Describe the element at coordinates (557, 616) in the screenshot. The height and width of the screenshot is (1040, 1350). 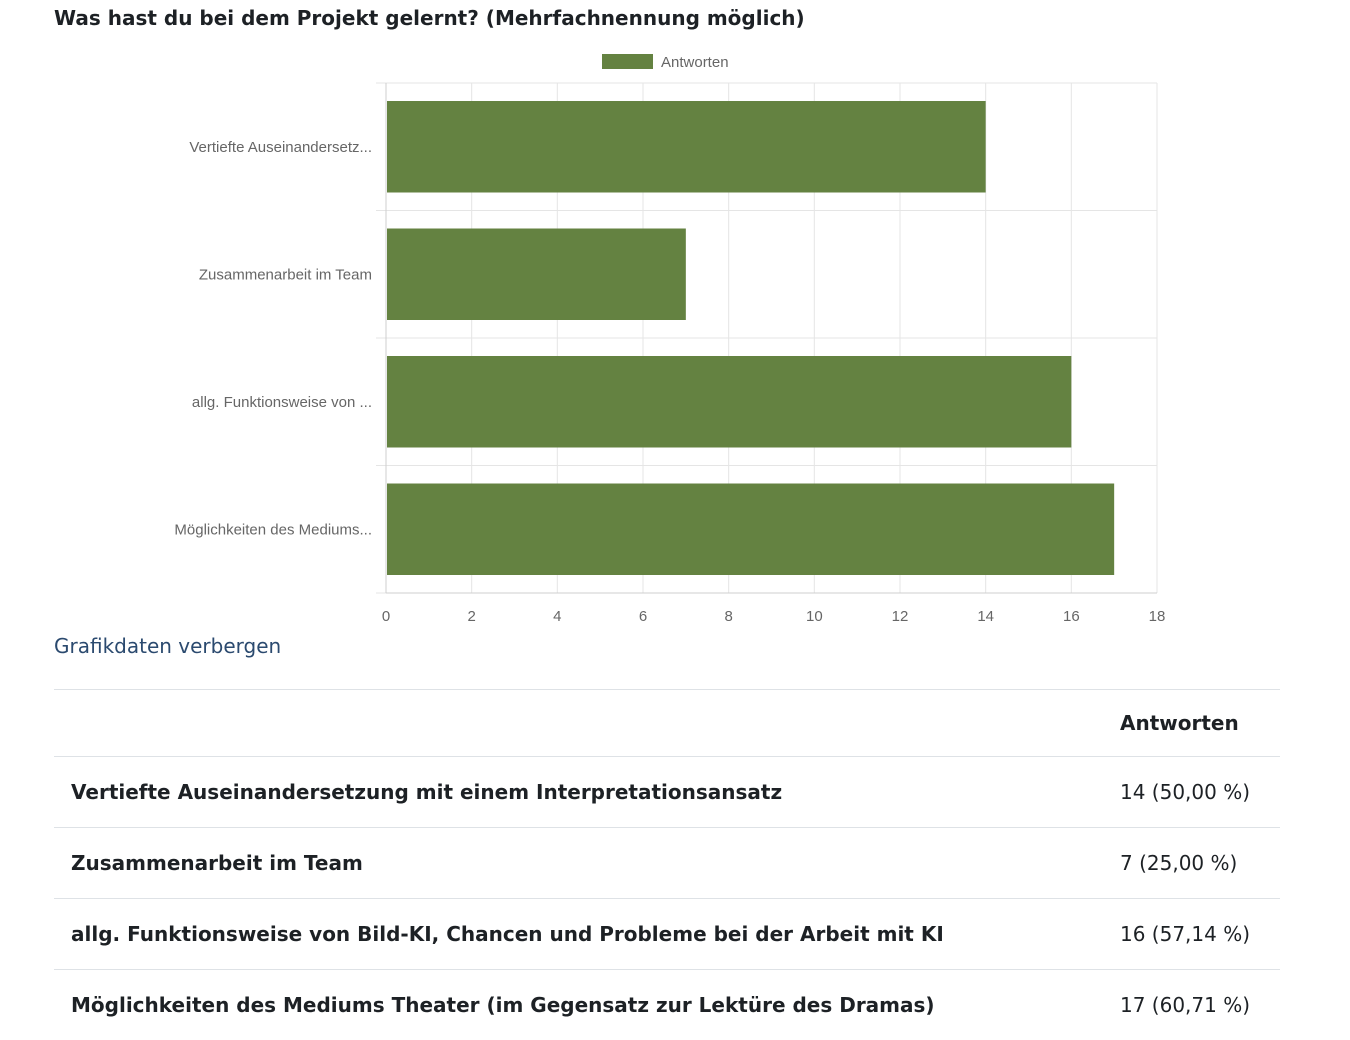
I see `x-tick-label: 4` at that location.